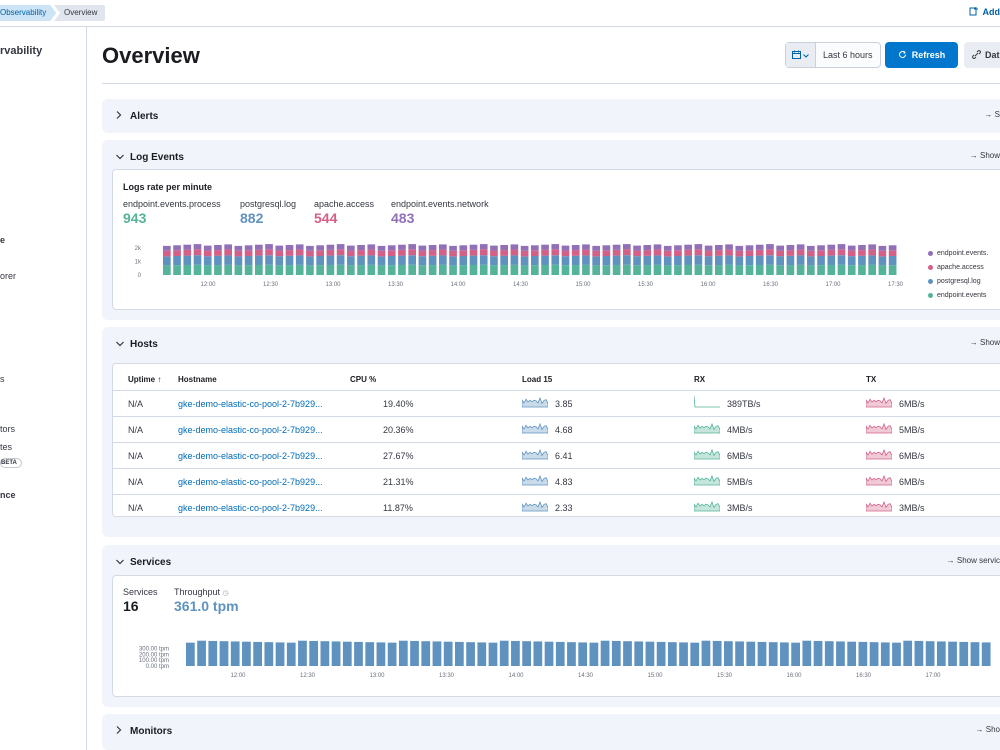 The height and width of the screenshot is (750, 1000). I want to click on legend-item: endpoint.events, so click(957, 295).